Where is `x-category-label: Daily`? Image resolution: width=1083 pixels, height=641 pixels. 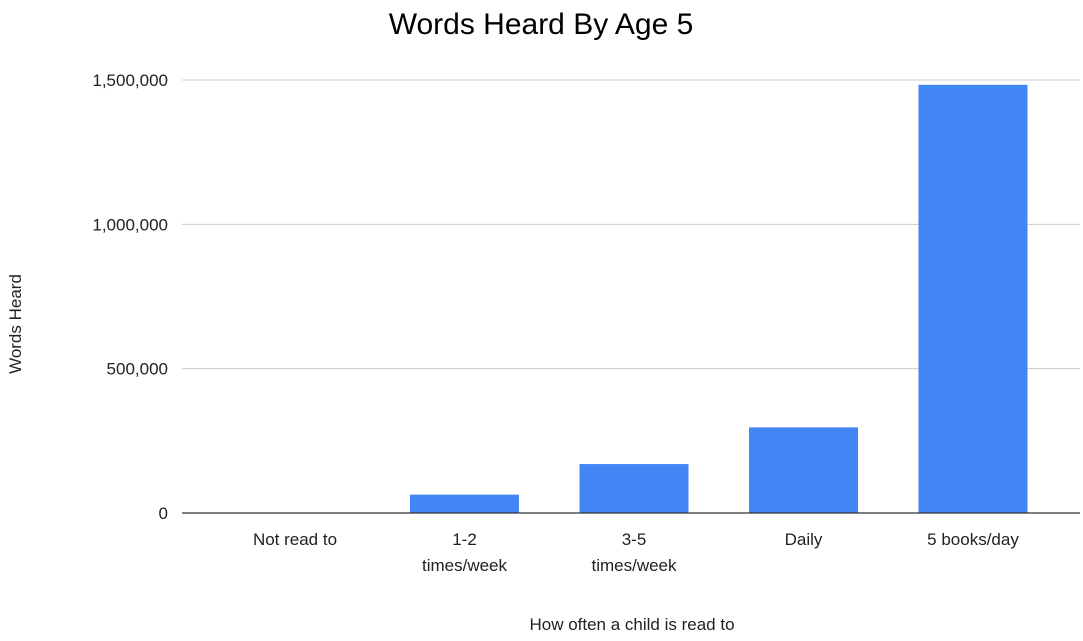
x-category-label: Daily is located at coordinates (804, 539).